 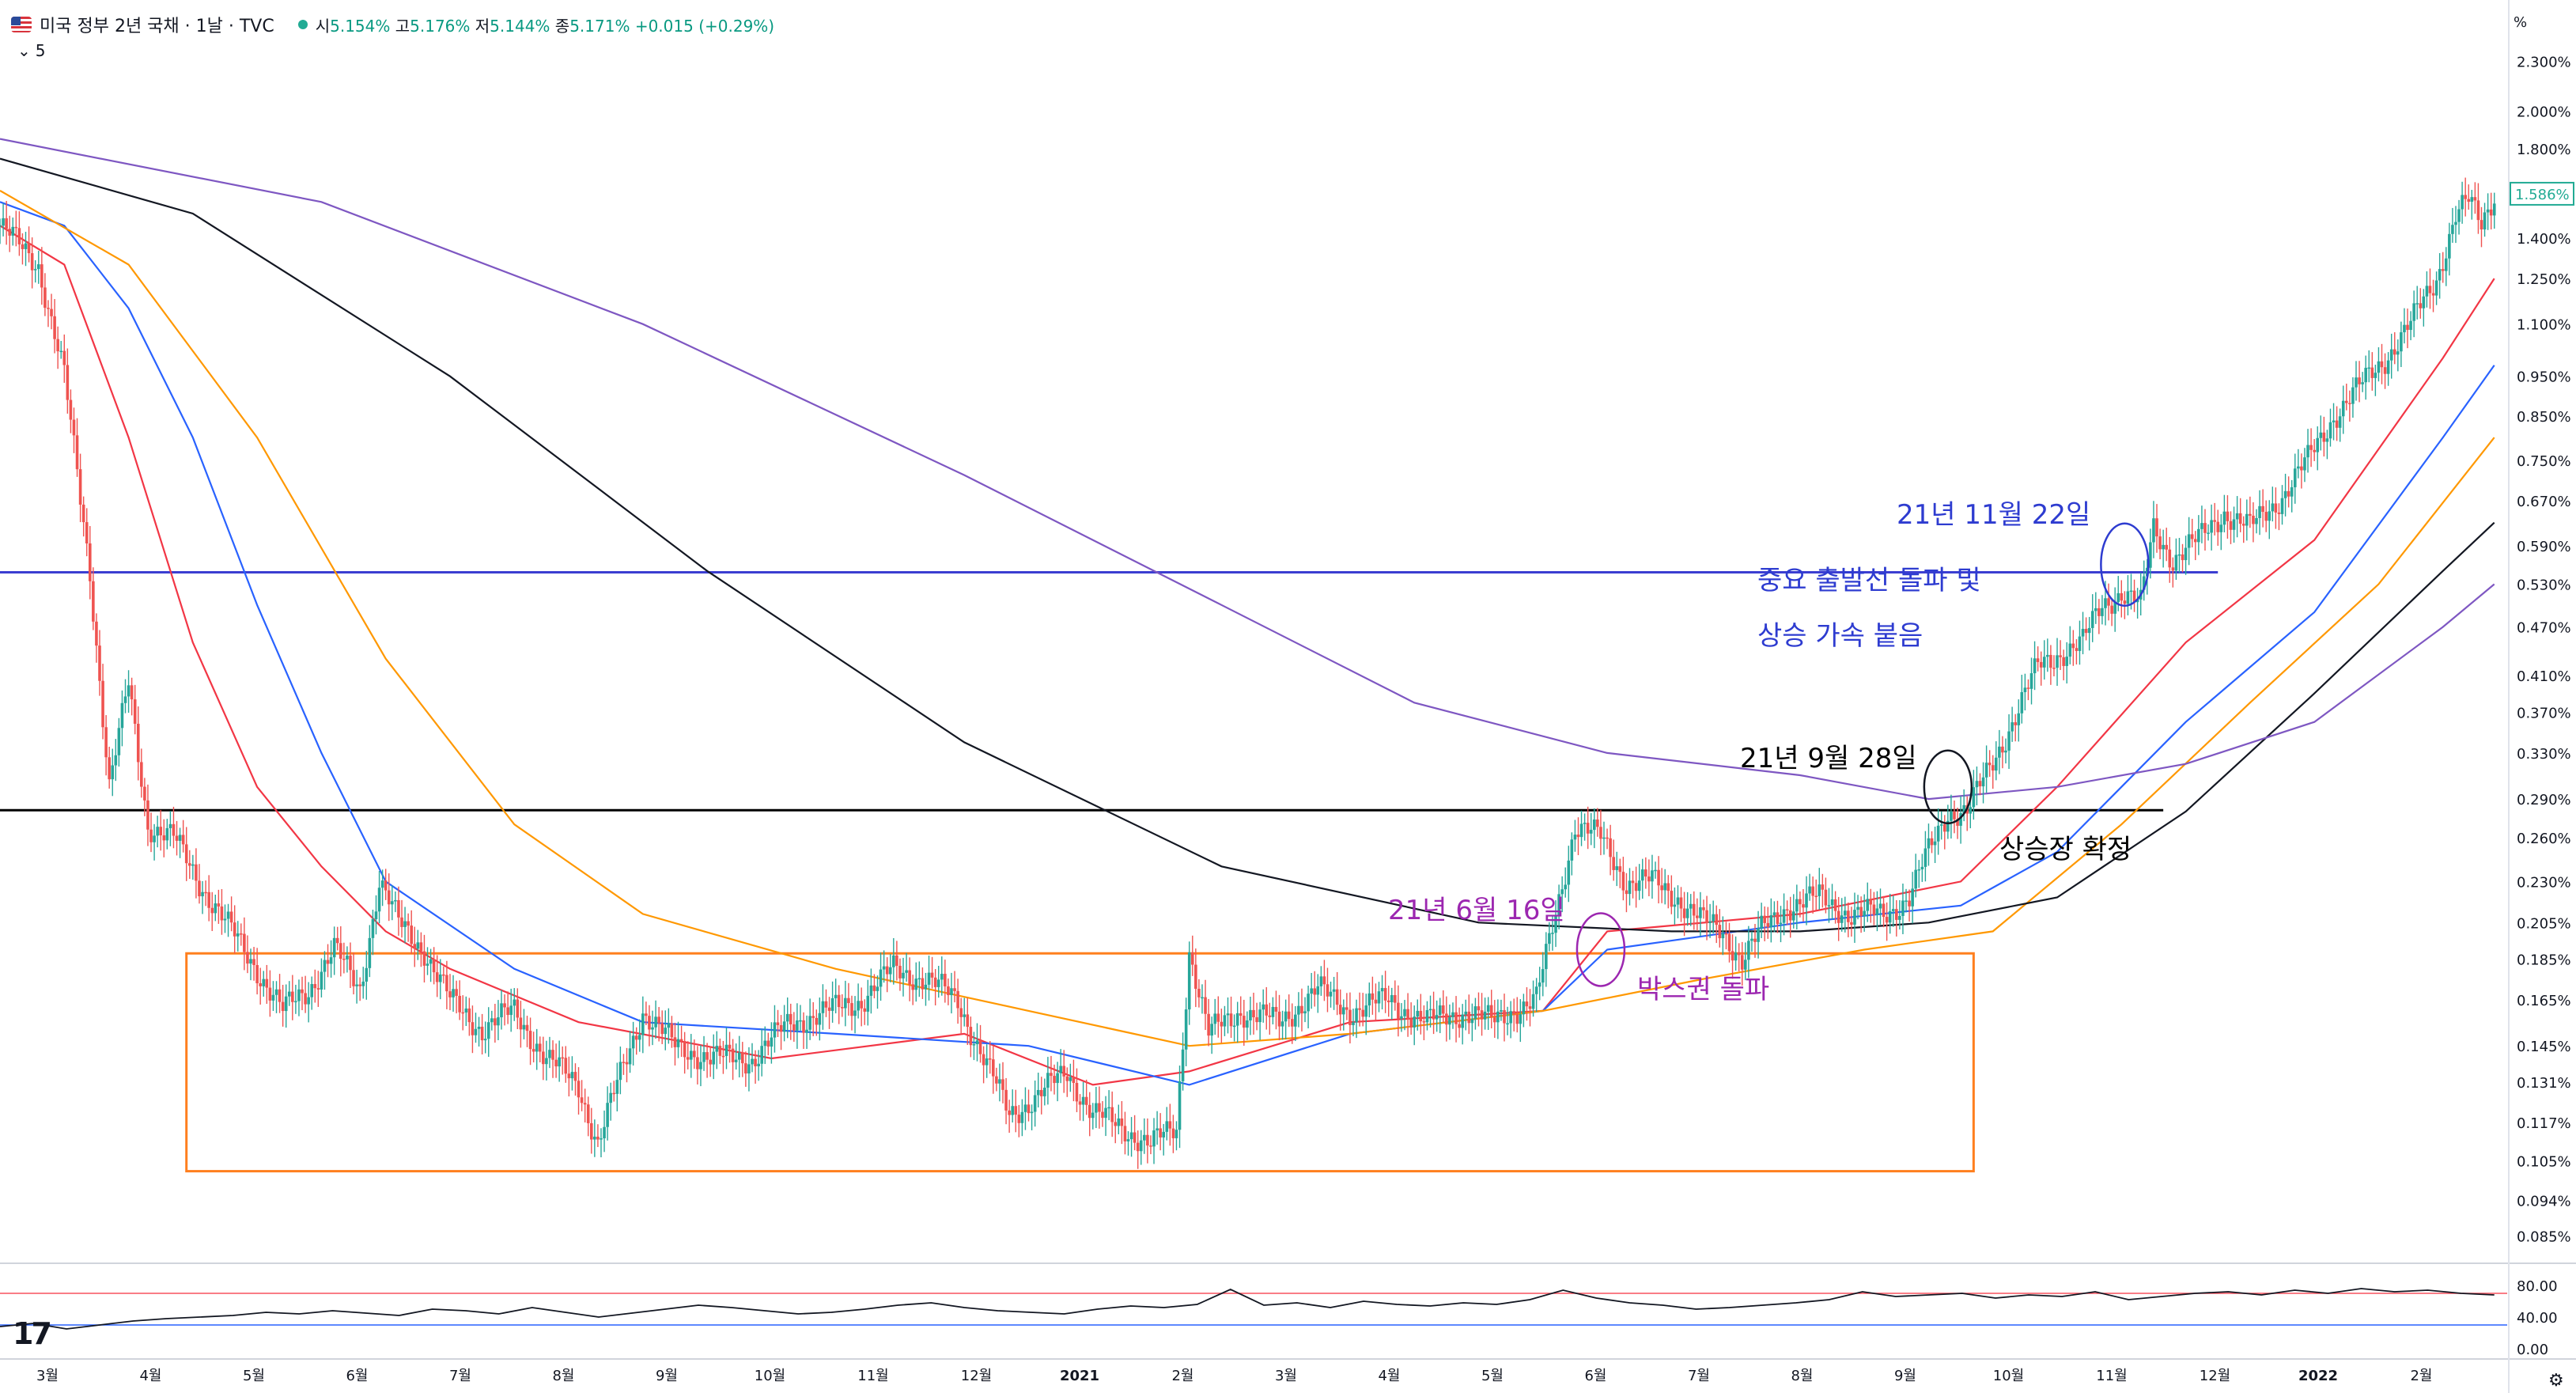 What do you see at coordinates (520, 26) in the screenshot?
I see `low-value: 5.144%` at bounding box center [520, 26].